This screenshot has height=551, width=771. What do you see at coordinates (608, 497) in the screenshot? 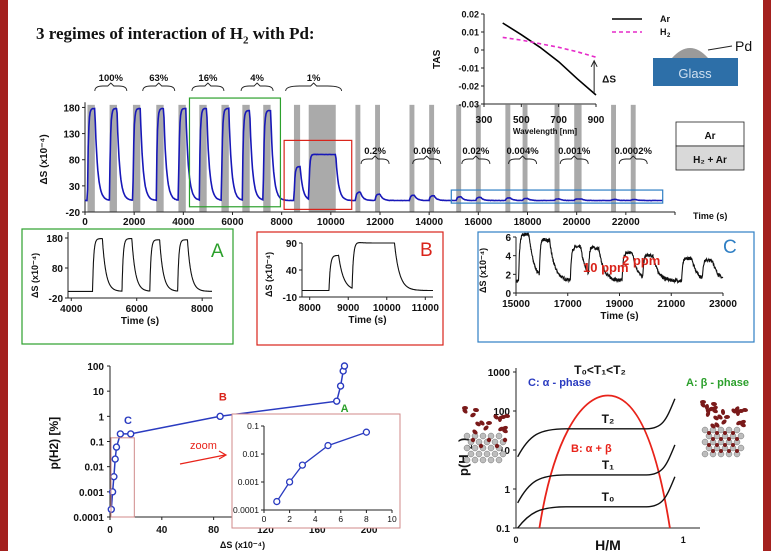
I see `isotherm-label: T₀` at bounding box center [608, 497].